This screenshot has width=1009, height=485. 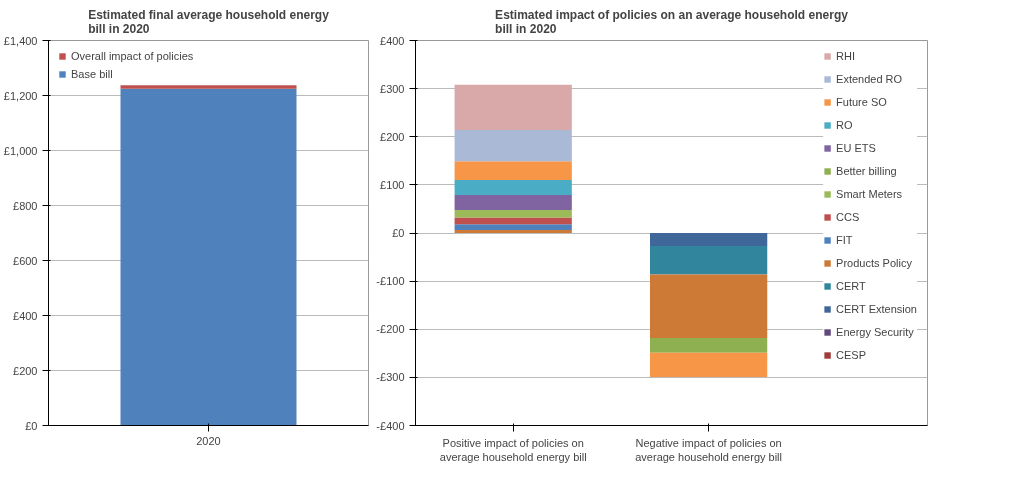 What do you see at coordinates (20, 40) in the screenshot?
I see `y-tick-label: £1,400` at bounding box center [20, 40].